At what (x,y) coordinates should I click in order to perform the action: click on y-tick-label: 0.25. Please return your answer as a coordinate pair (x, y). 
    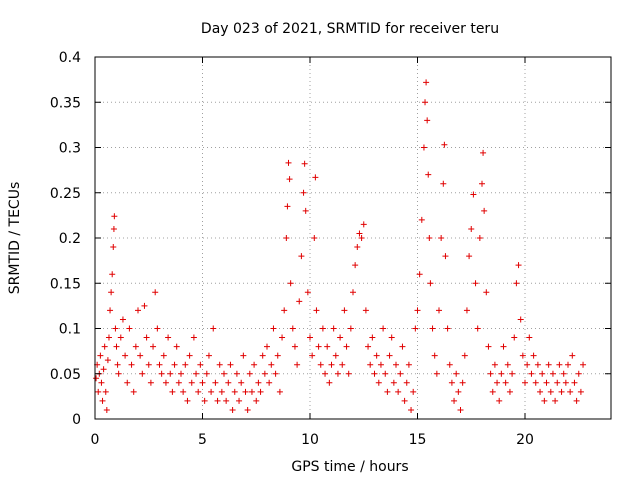
    Looking at the image, I should click on (65, 194).